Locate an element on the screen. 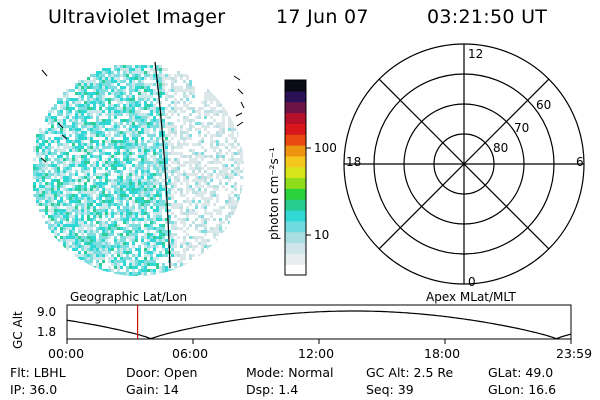  mlat-label-60: 60 is located at coordinates (544, 105).